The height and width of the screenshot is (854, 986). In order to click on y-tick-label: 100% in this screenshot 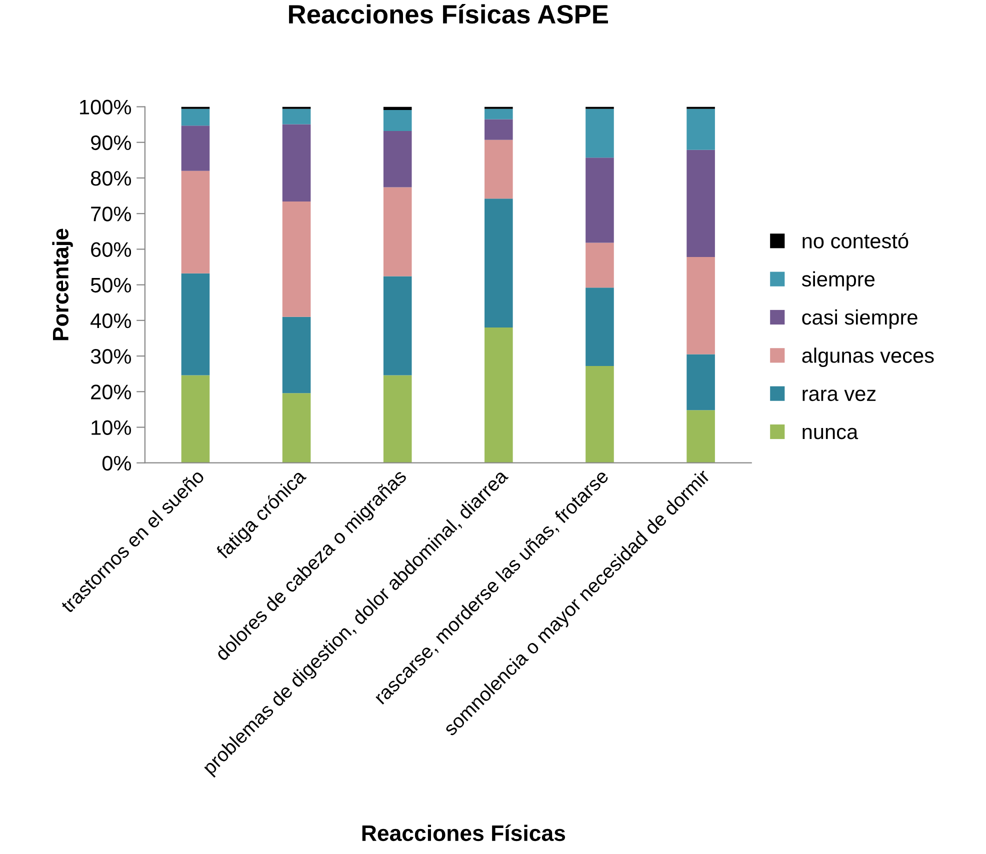, I will do `click(106, 107)`.